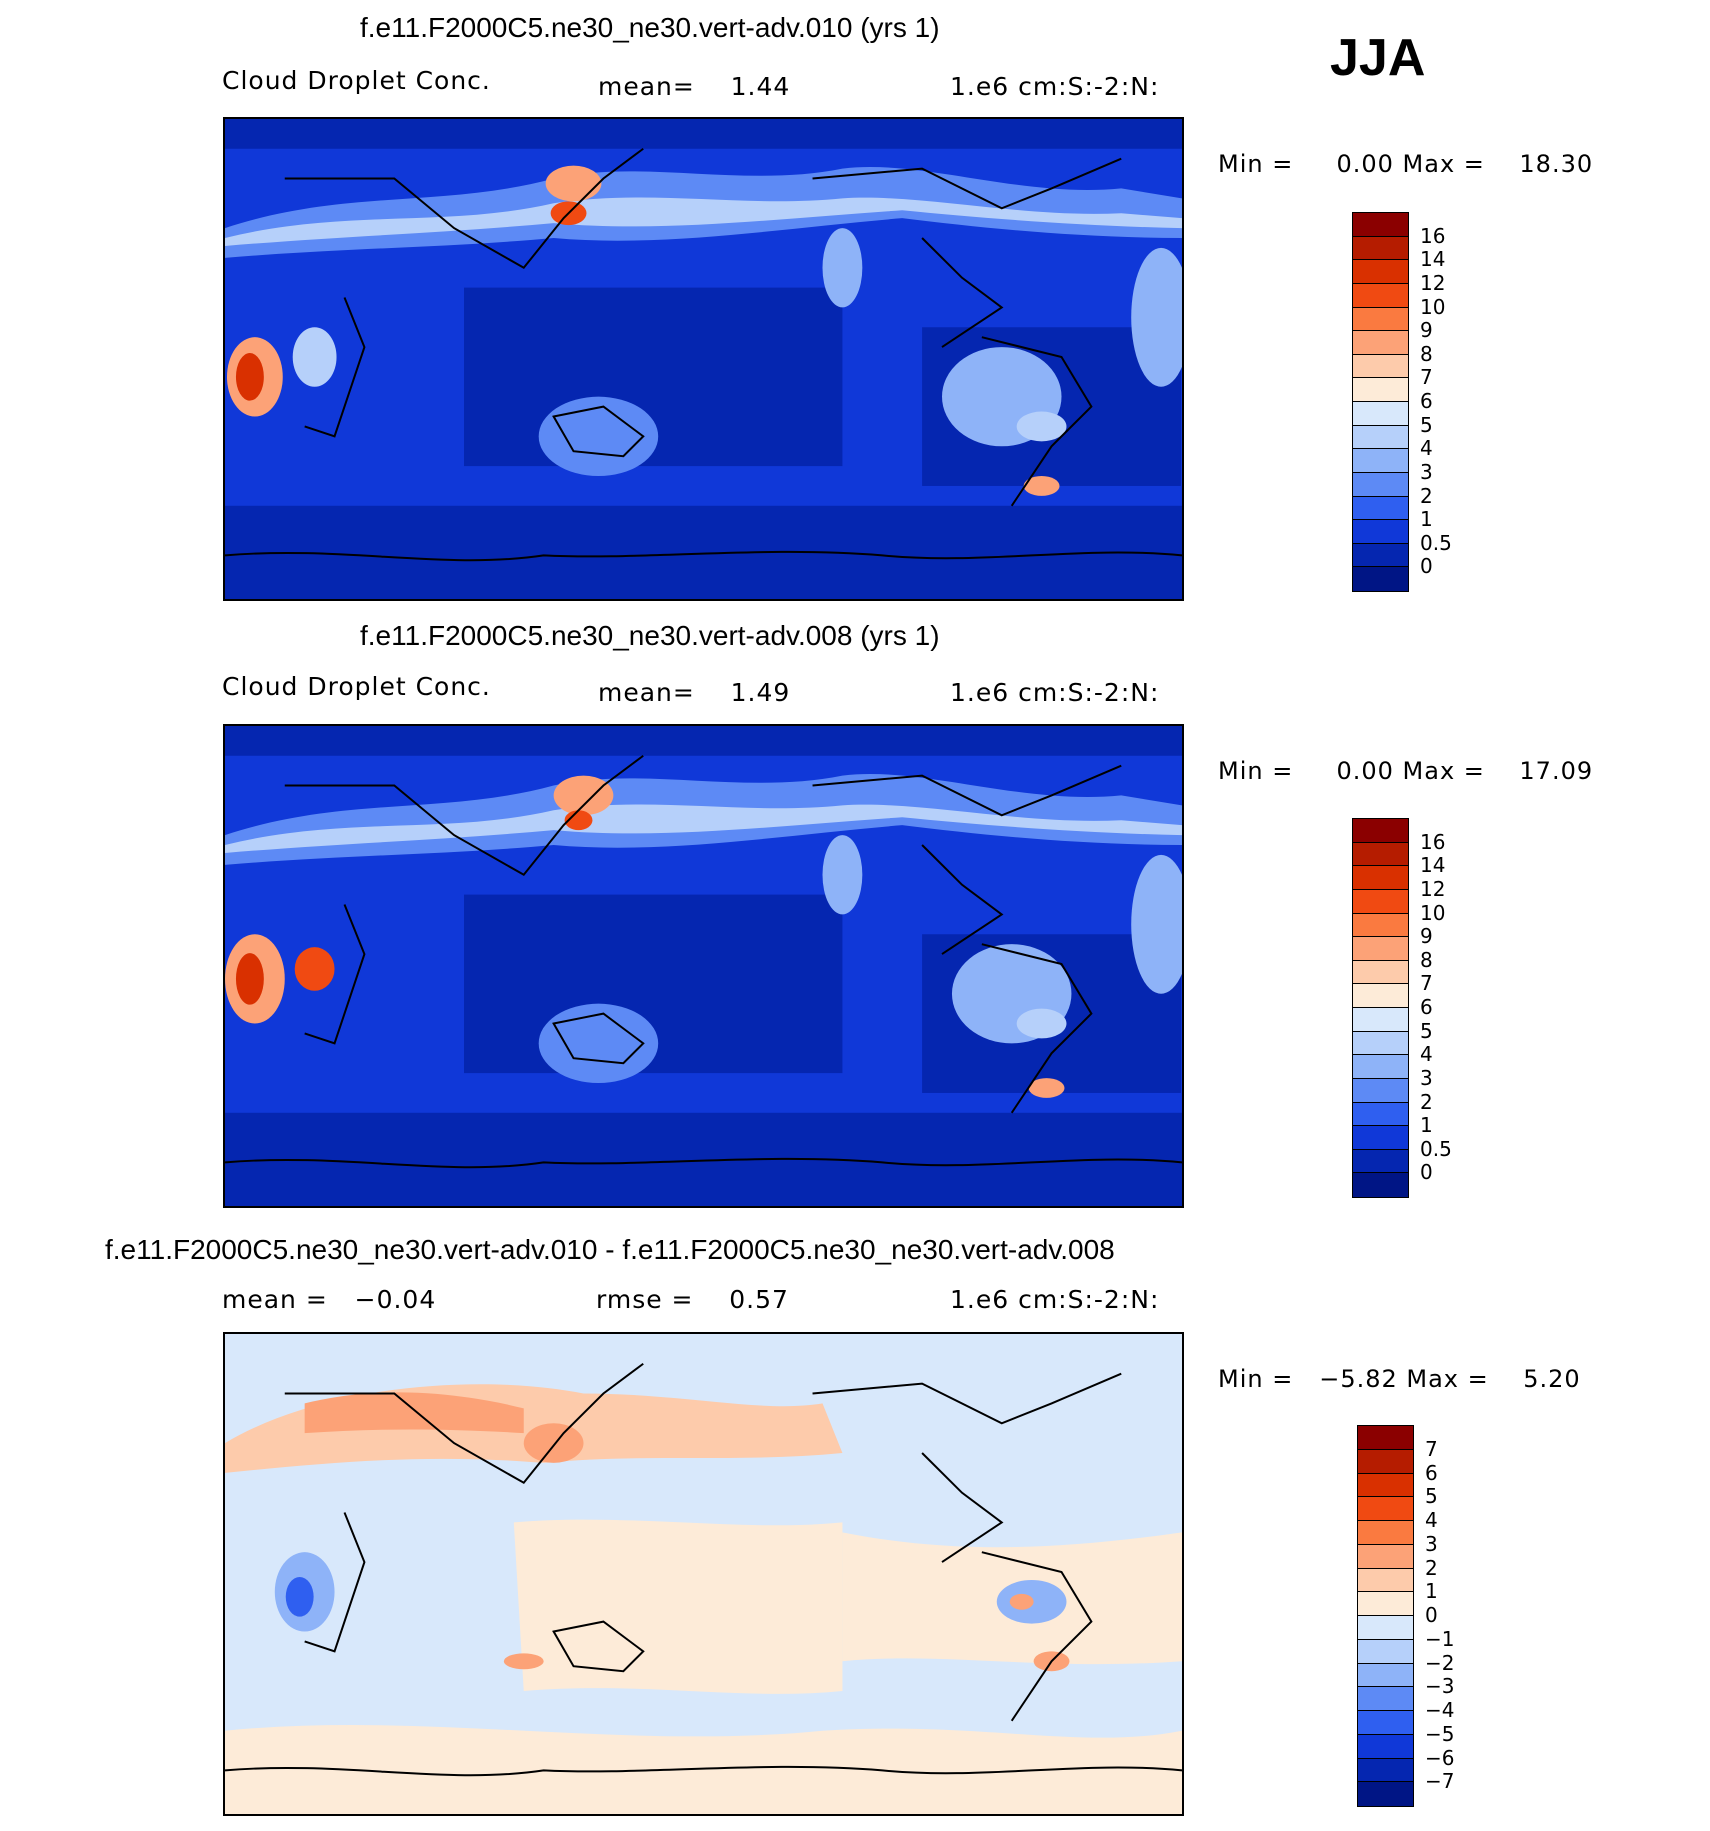 The image size is (1710, 1831). What do you see at coordinates (329, 1299) in the screenshot?
I see `panel3-mean: mean = −0.04` at bounding box center [329, 1299].